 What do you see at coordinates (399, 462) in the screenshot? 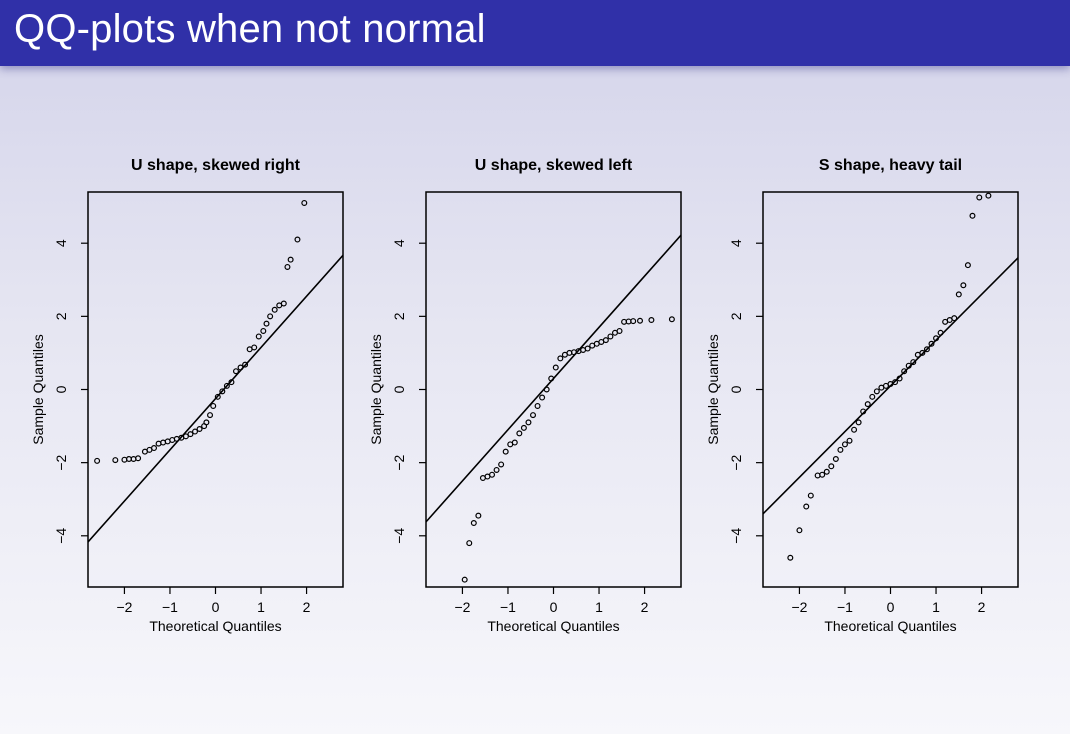
I see `y-tick-label: −2` at bounding box center [399, 462].